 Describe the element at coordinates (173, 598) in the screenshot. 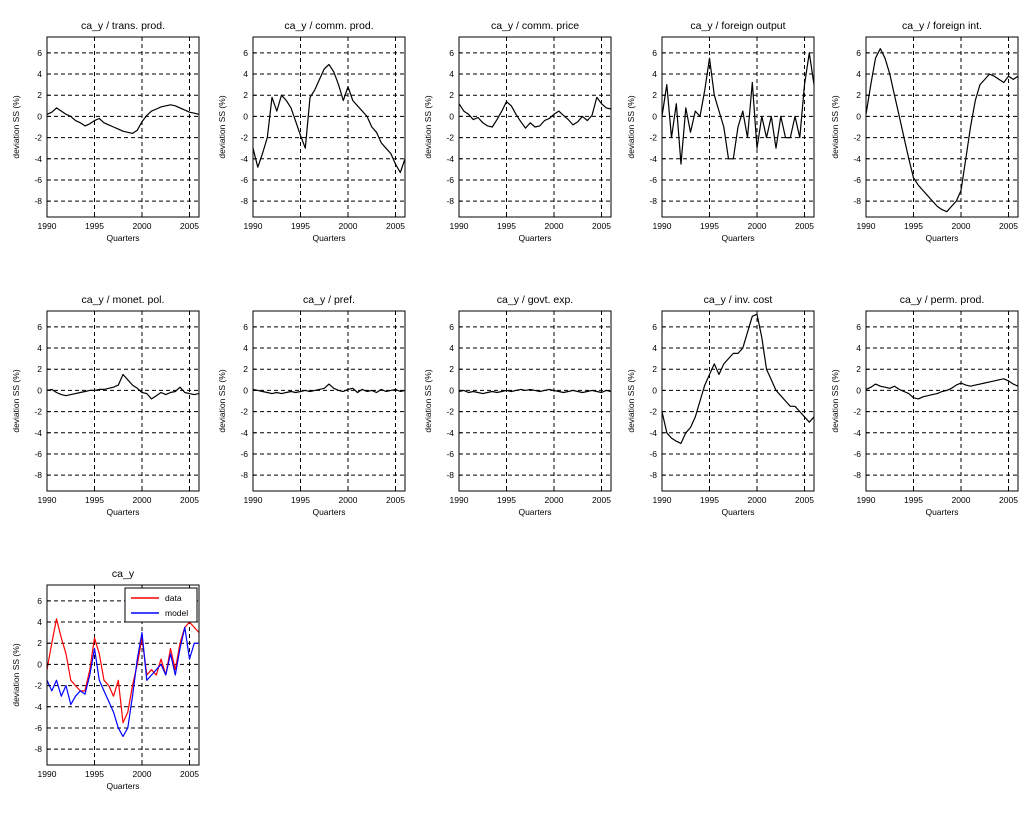

I see `legend-label-data: data` at that location.